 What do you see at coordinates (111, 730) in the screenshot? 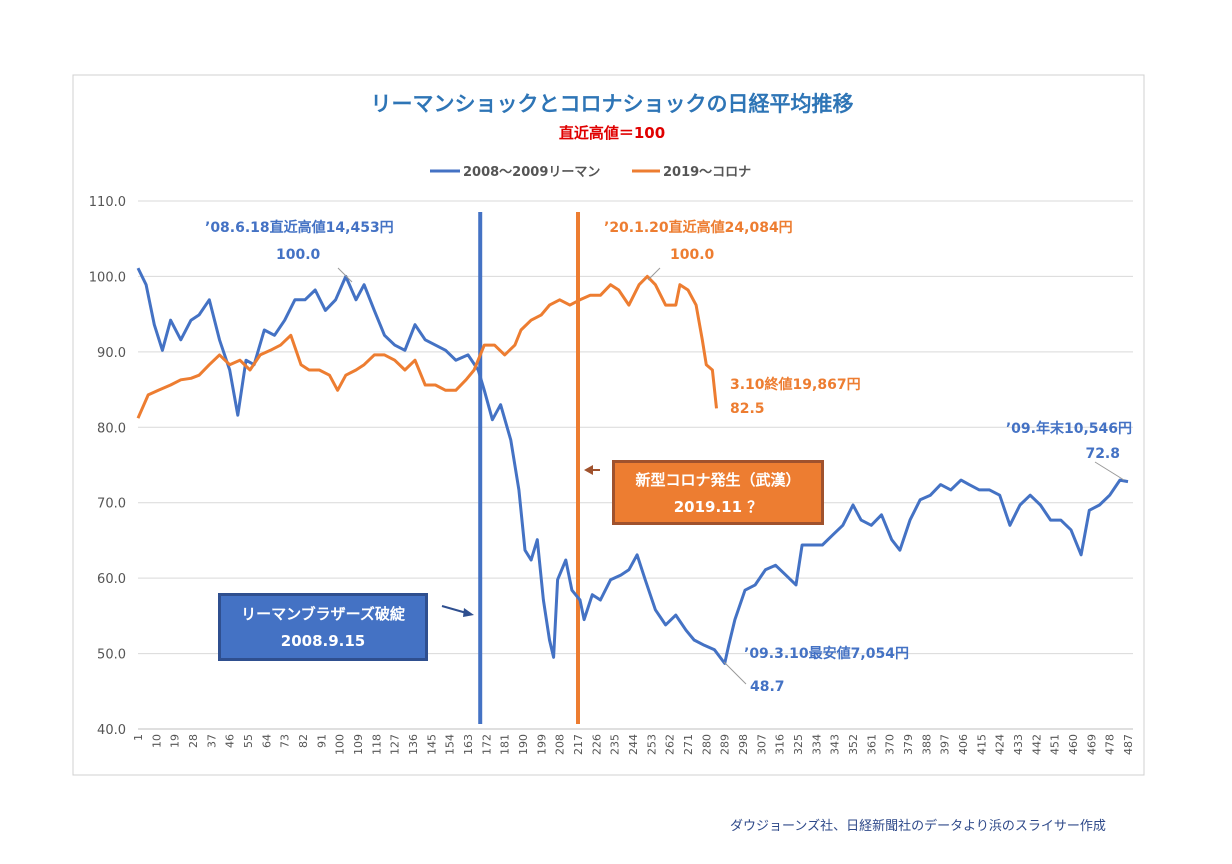
I see `y-tick-label: 40.0` at bounding box center [111, 730].